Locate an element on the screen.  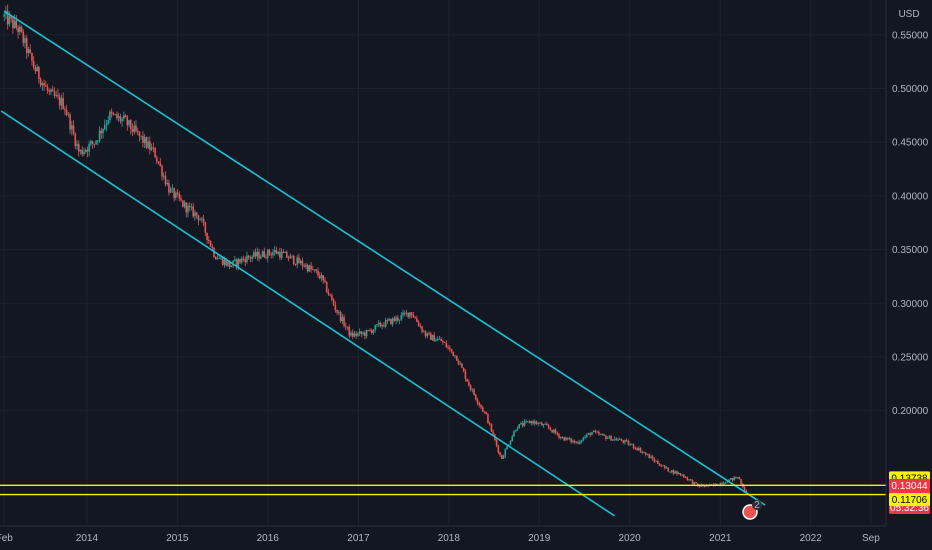
event-badge: 2 is located at coordinates (752, 510).